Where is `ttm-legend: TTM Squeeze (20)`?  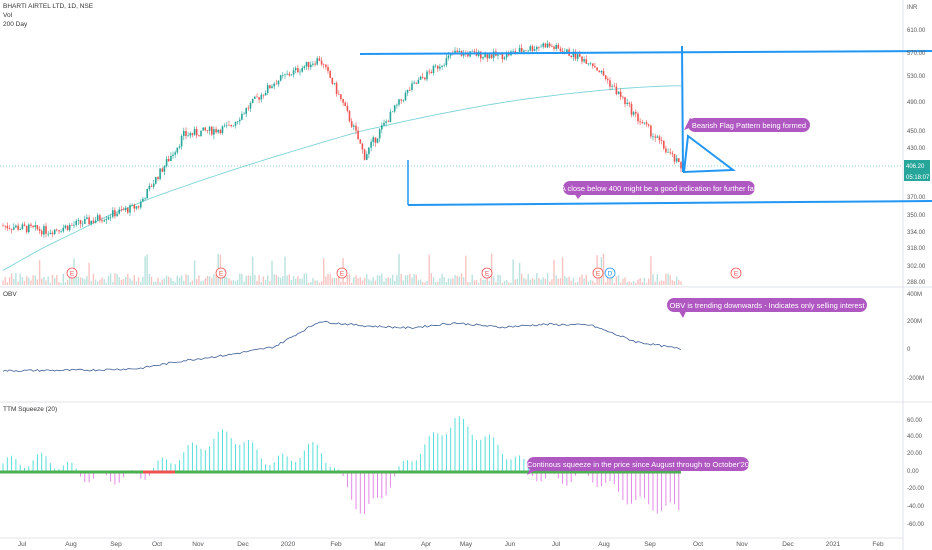 ttm-legend: TTM Squeeze (20) is located at coordinates (30, 409).